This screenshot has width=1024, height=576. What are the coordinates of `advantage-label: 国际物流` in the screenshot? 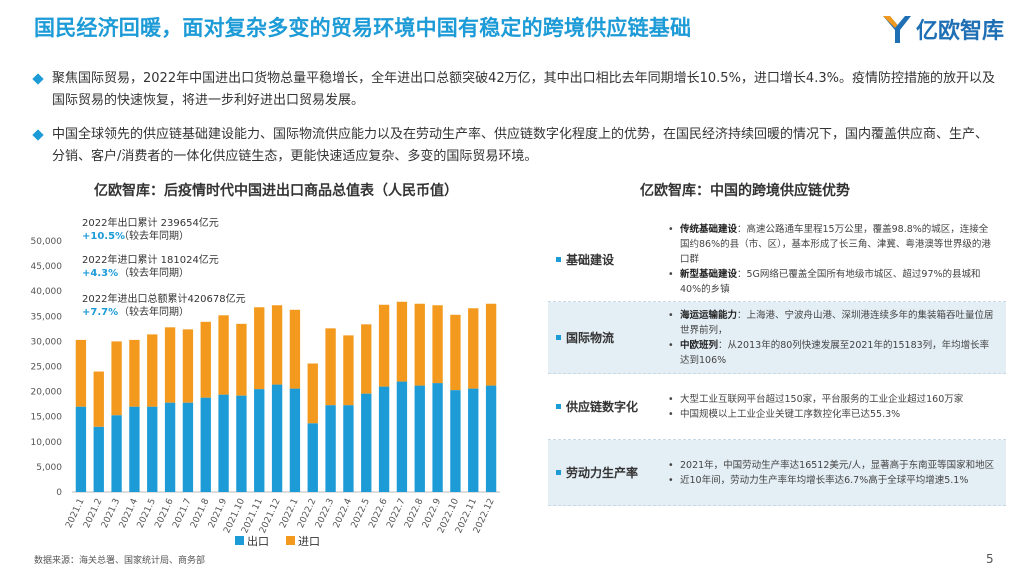 It's located at (602, 337).